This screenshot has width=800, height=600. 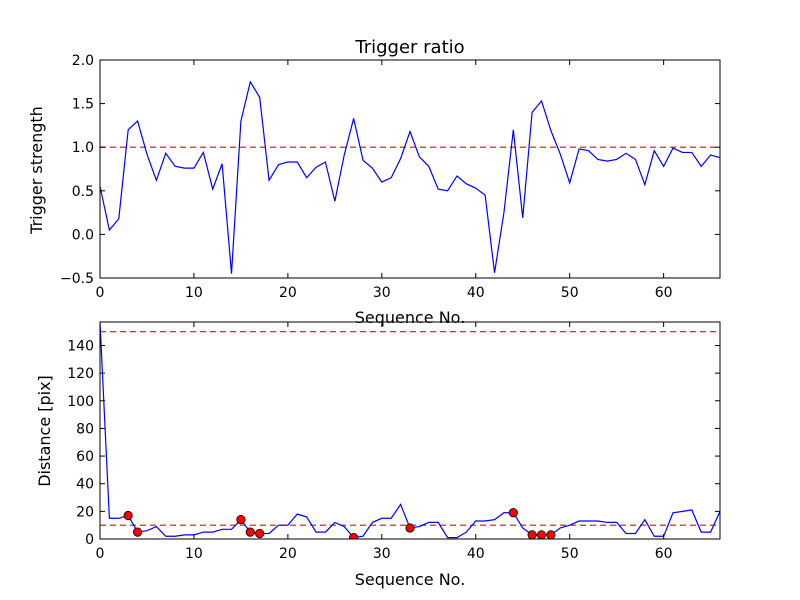 What do you see at coordinates (80, 374) in the screenshot?
I see `y-tick-label: 120` at bounding box center [80, 374].